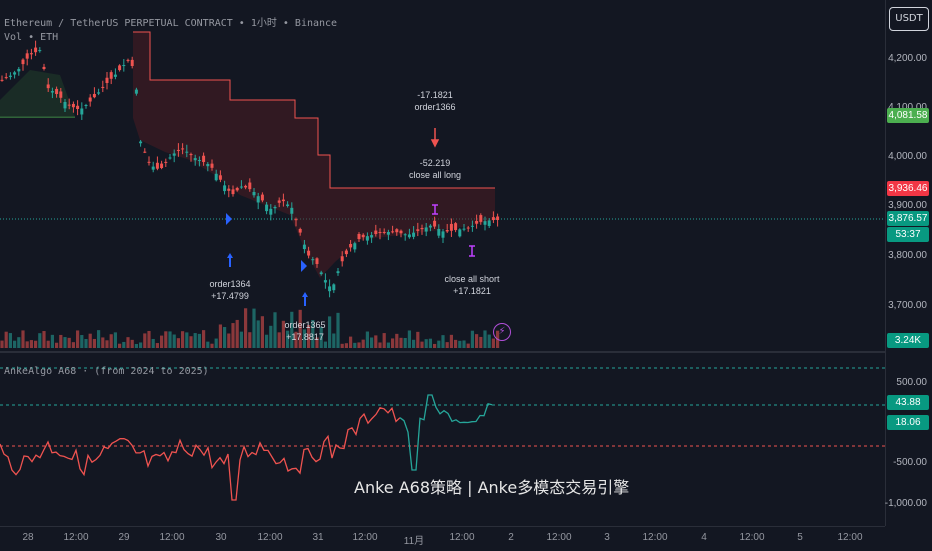  I want to click on order1366-annotation: -17.1821 order1366, so click(434, 101).